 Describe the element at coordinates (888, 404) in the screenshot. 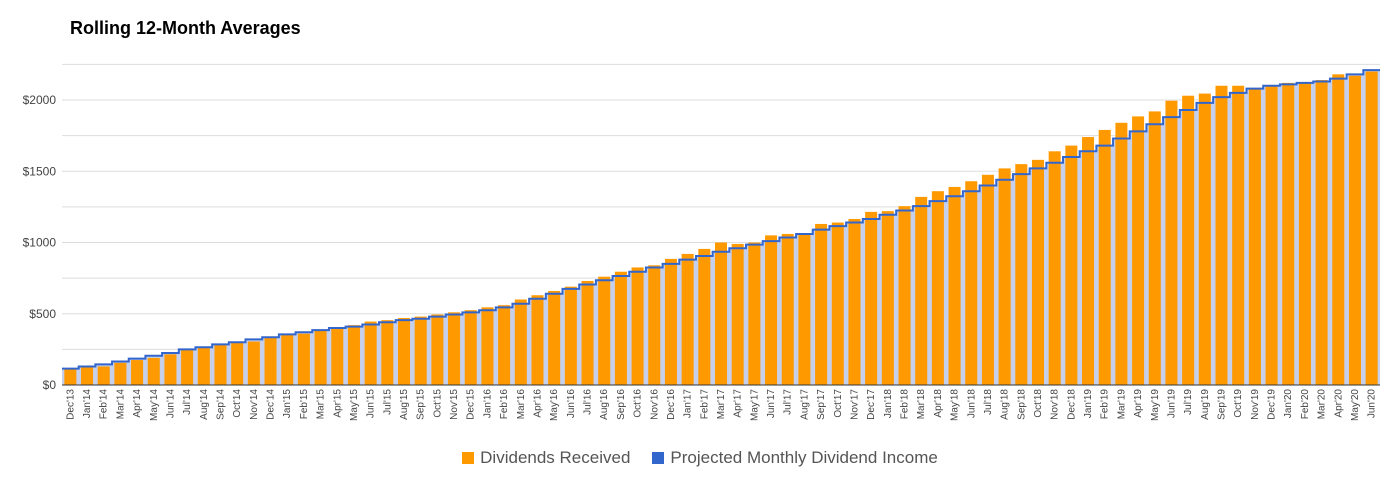

I see `x-tick-label: Jan'18` at that location.